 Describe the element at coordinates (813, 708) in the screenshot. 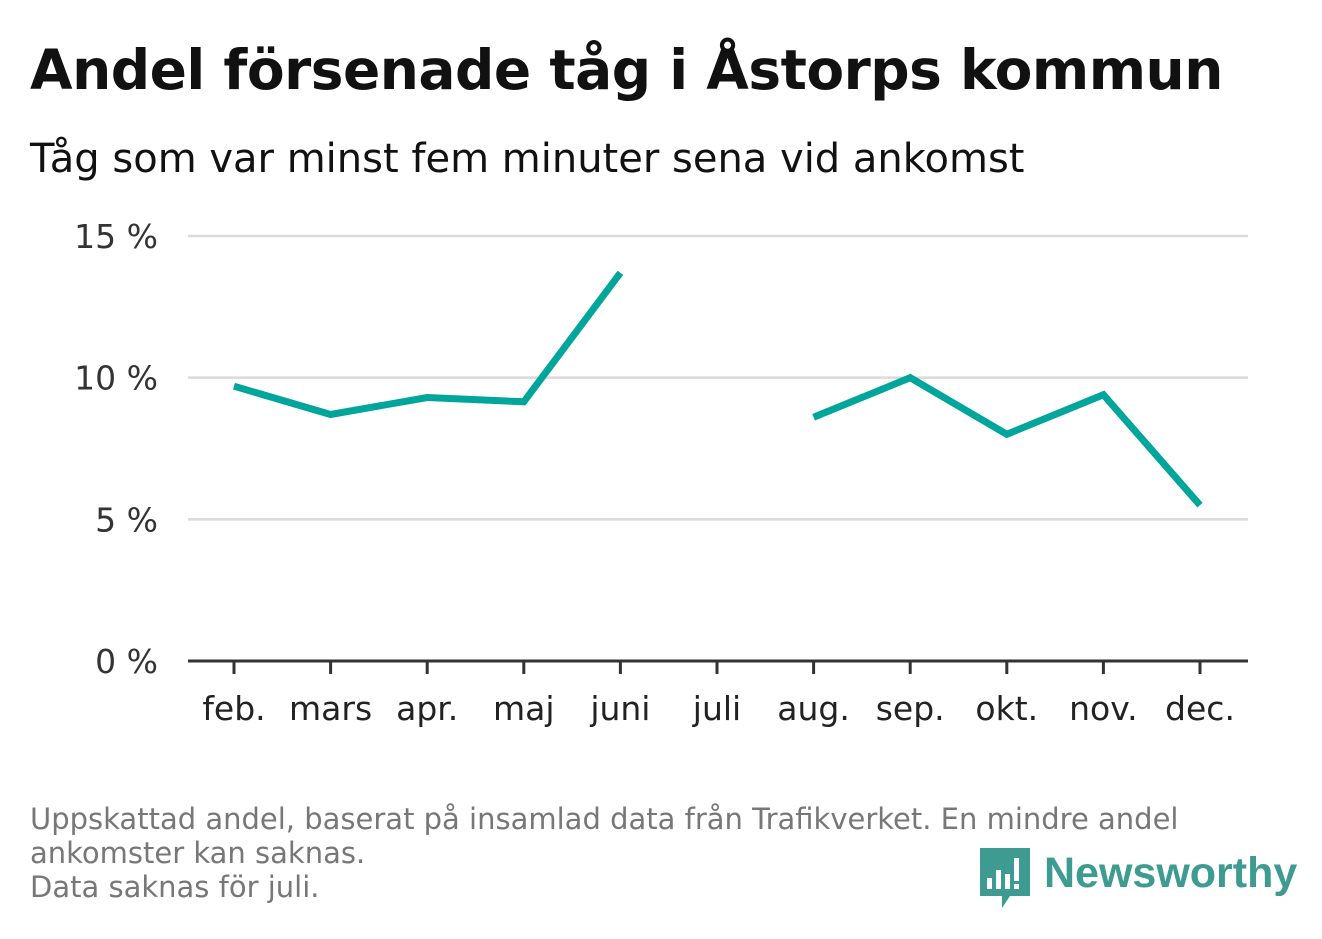

I see `x-tick-label: aug.` at that location.